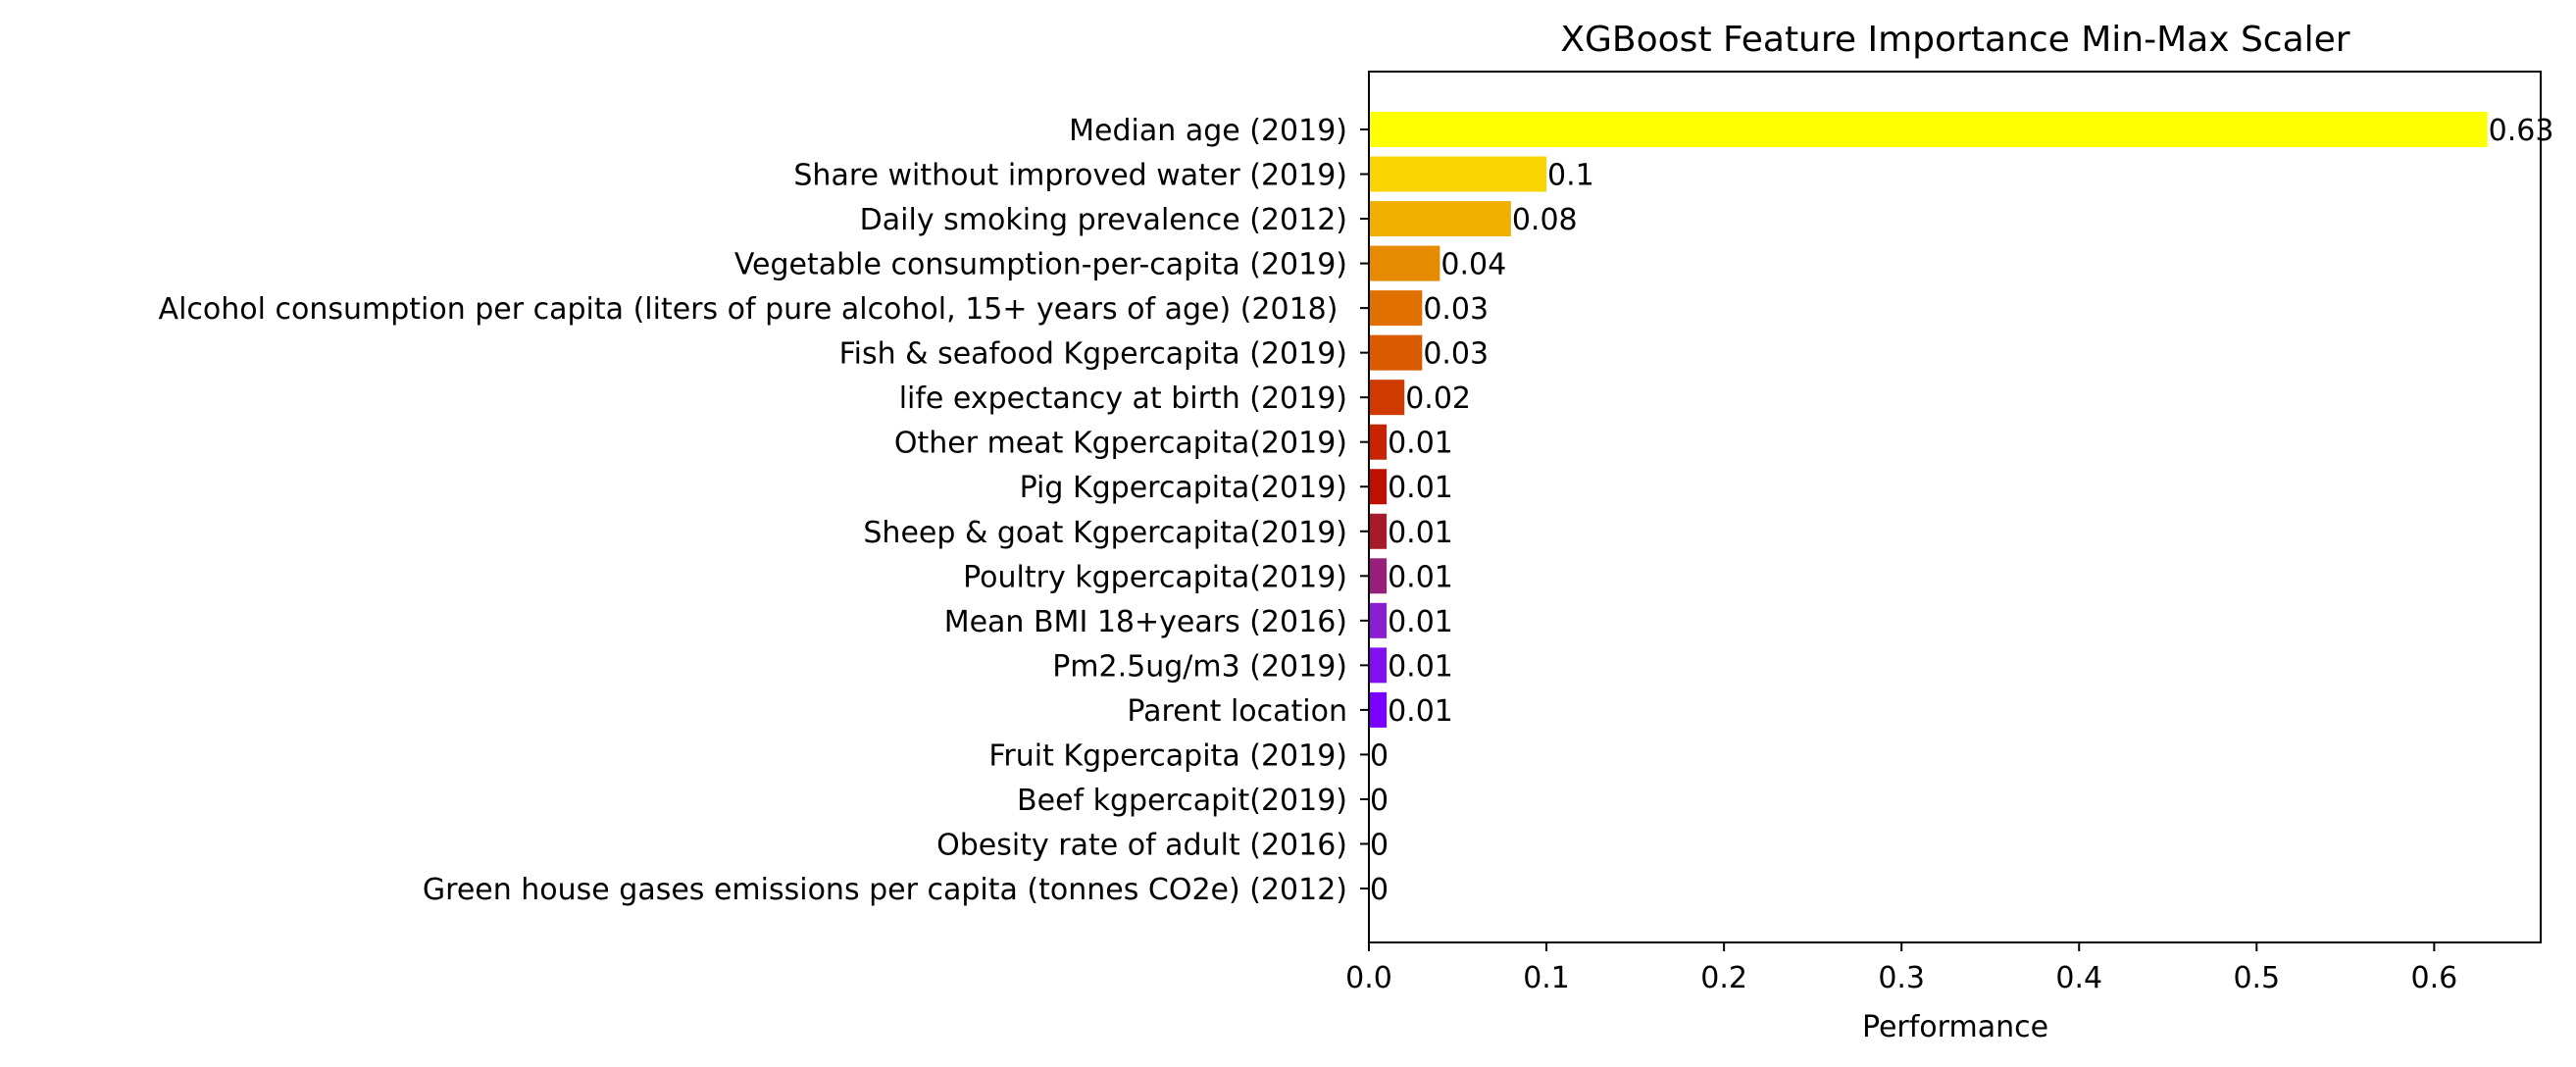 The height and width of the screenshot is (1067, 2576). What do you see at coordinates (1545, 220) in the screenshot?
I see `data-label: 0.08` at bounding box center [1545, 220].